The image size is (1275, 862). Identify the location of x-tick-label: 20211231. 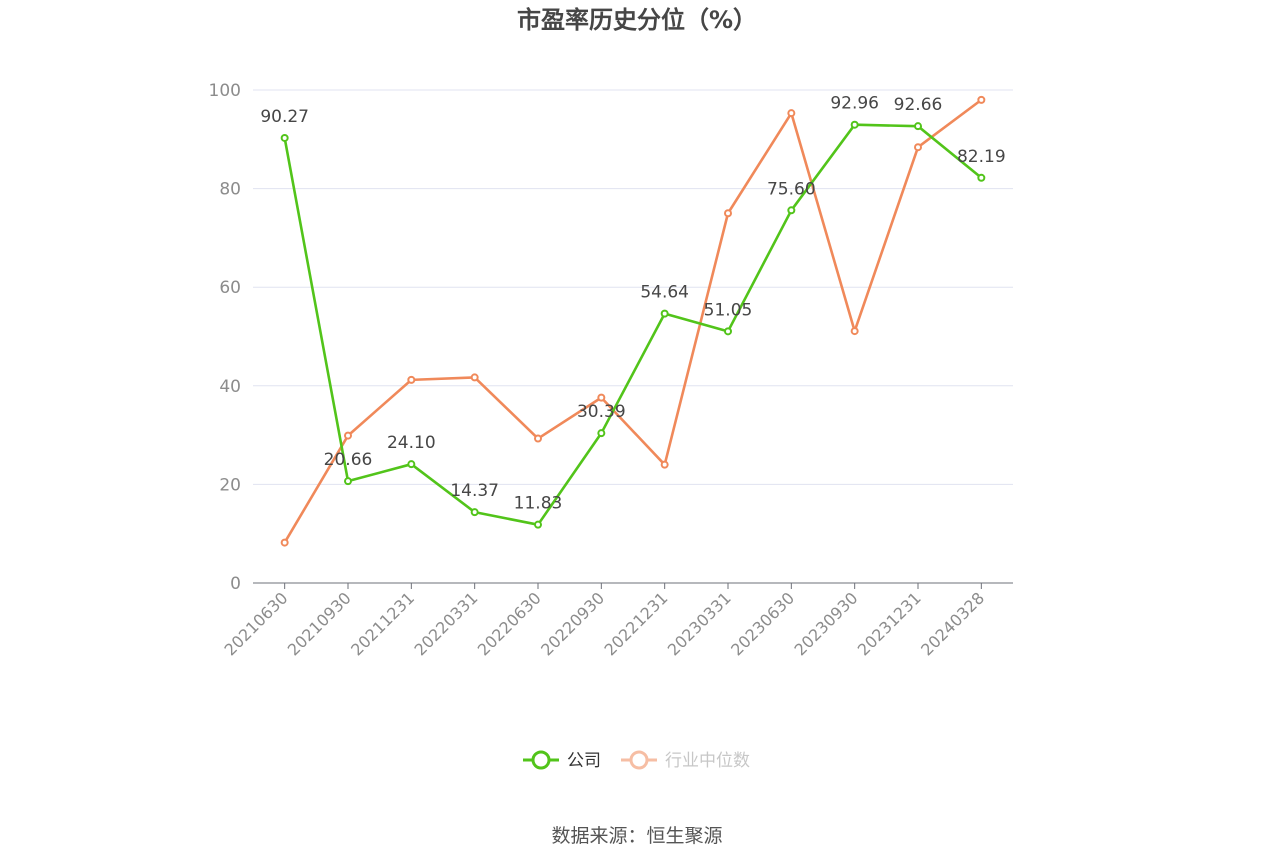
(382, 623).